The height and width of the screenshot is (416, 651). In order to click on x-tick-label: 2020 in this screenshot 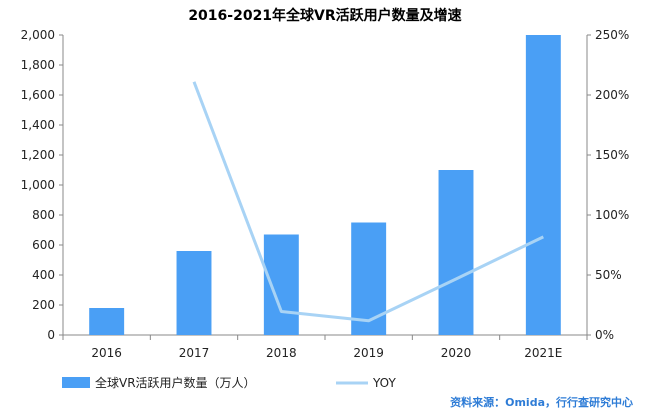, I will do `click(456, 353)`.